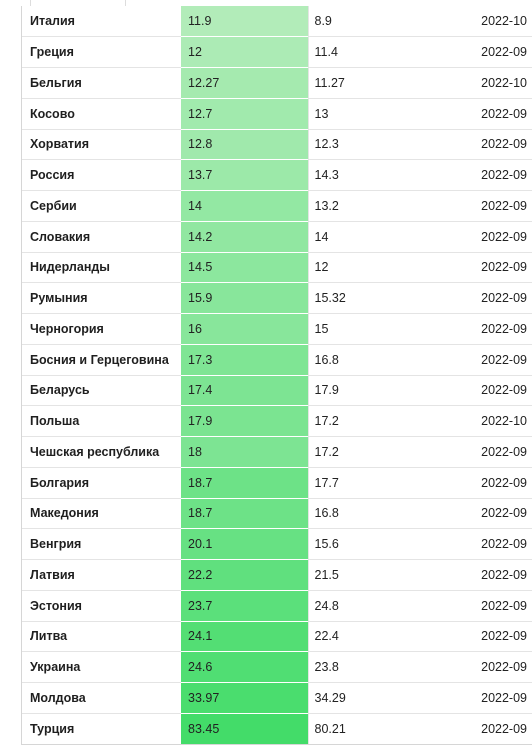  I want to click on country-cell: Хорватия, so click(101, 144).